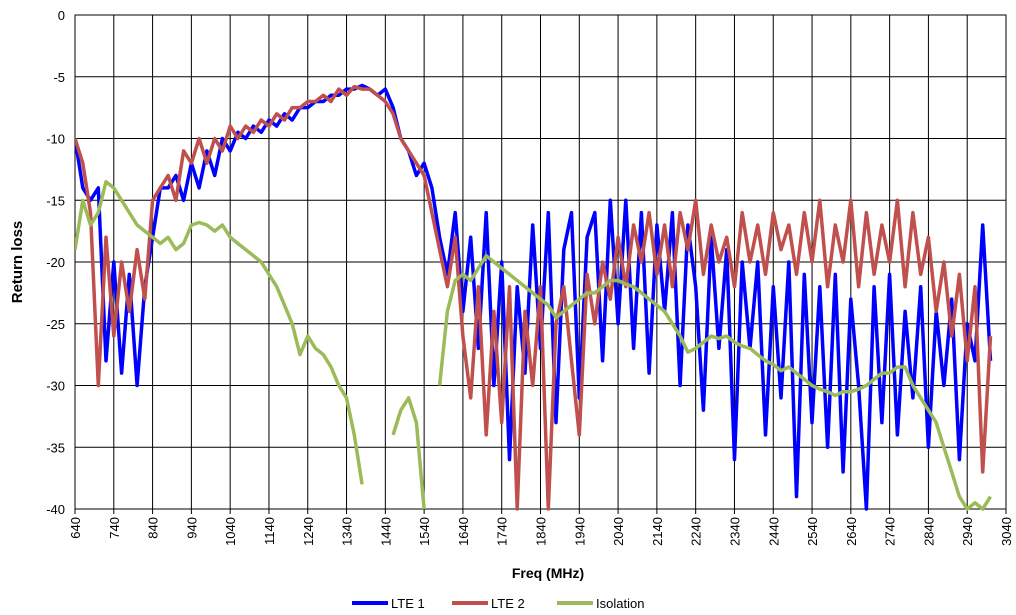 The height and width of the screenshot is (615, 1016). What do you see at coordinates (1006, 531) in the screenshot?
I see `x-tick-label: 3040` at bounding box center [1006, 531].